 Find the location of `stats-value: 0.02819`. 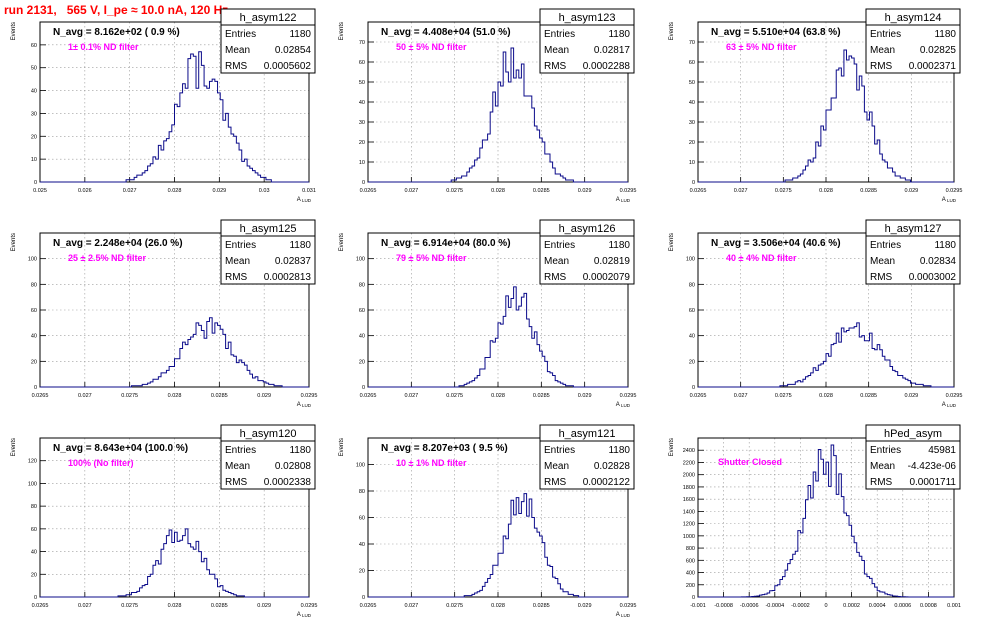

stats-value: 0.02819 is located at coordinates (612, 261).